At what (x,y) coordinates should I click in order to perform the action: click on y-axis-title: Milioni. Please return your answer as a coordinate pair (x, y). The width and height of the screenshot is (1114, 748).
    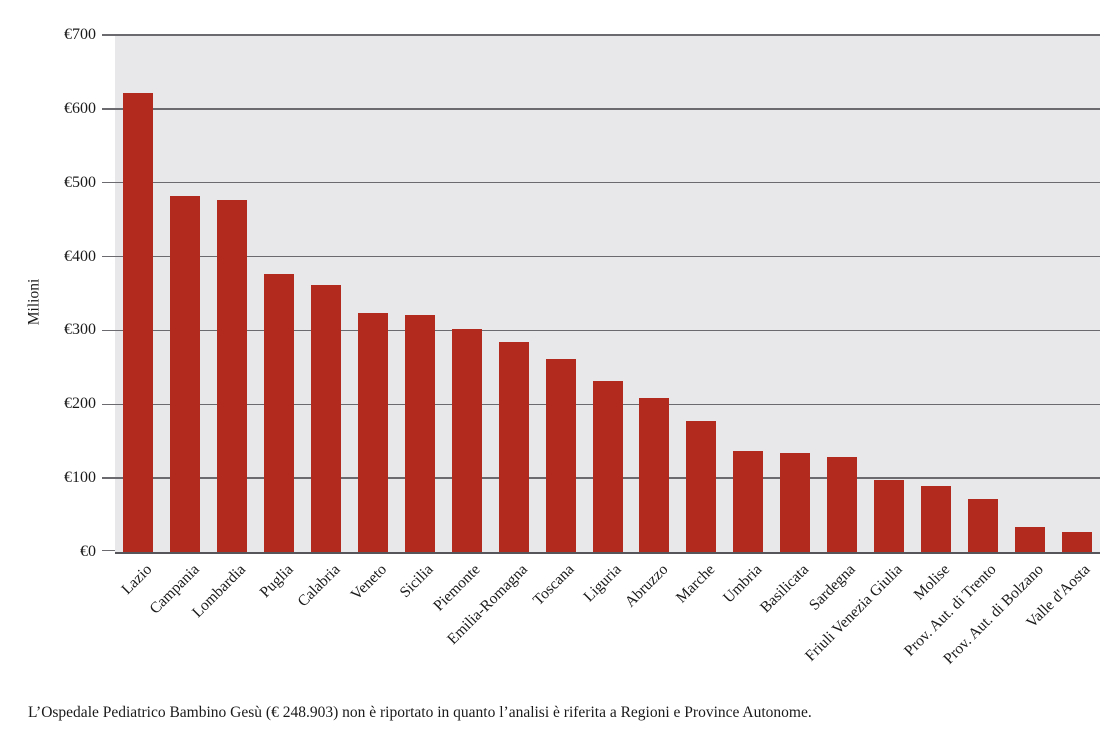
    Looking at the image, I should click on (34, 302).